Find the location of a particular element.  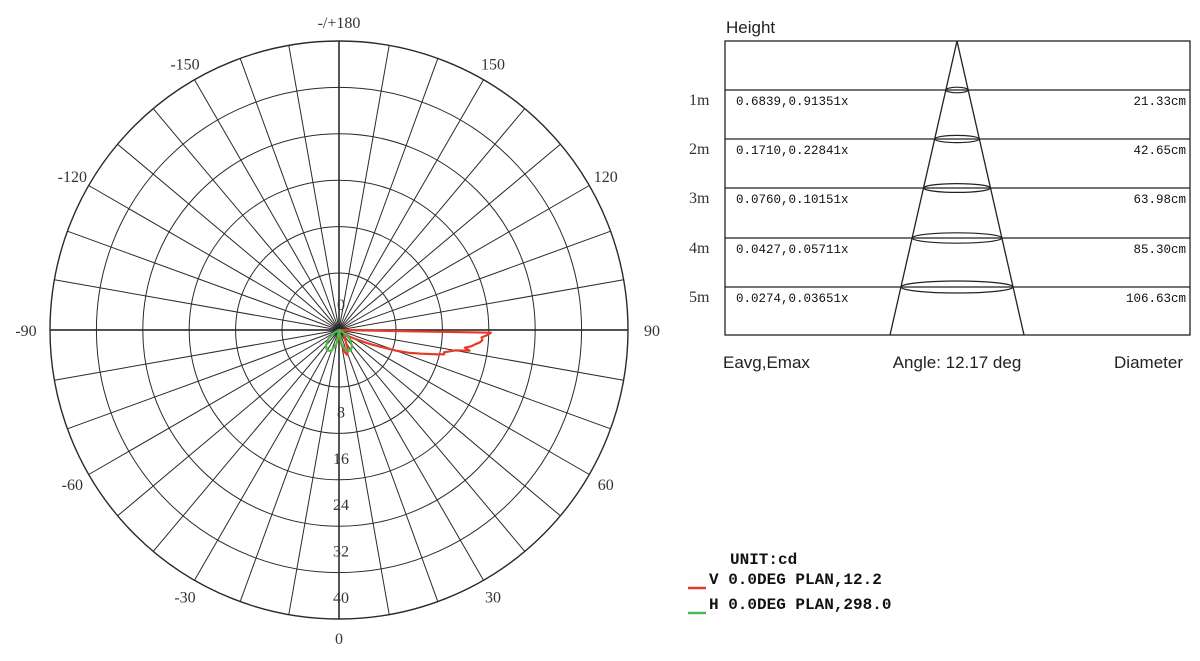

polar-series is located at coordinates (408, 342).